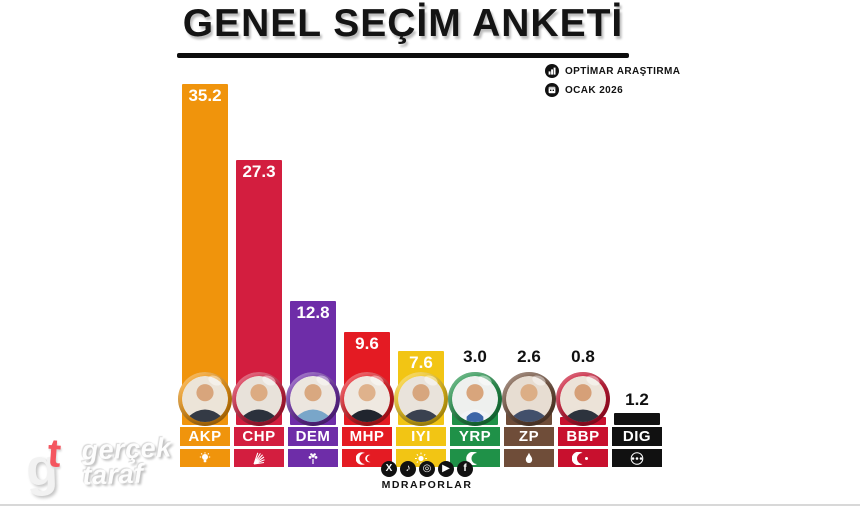  I want to click on value-label: 7.6, so click(421, 362).